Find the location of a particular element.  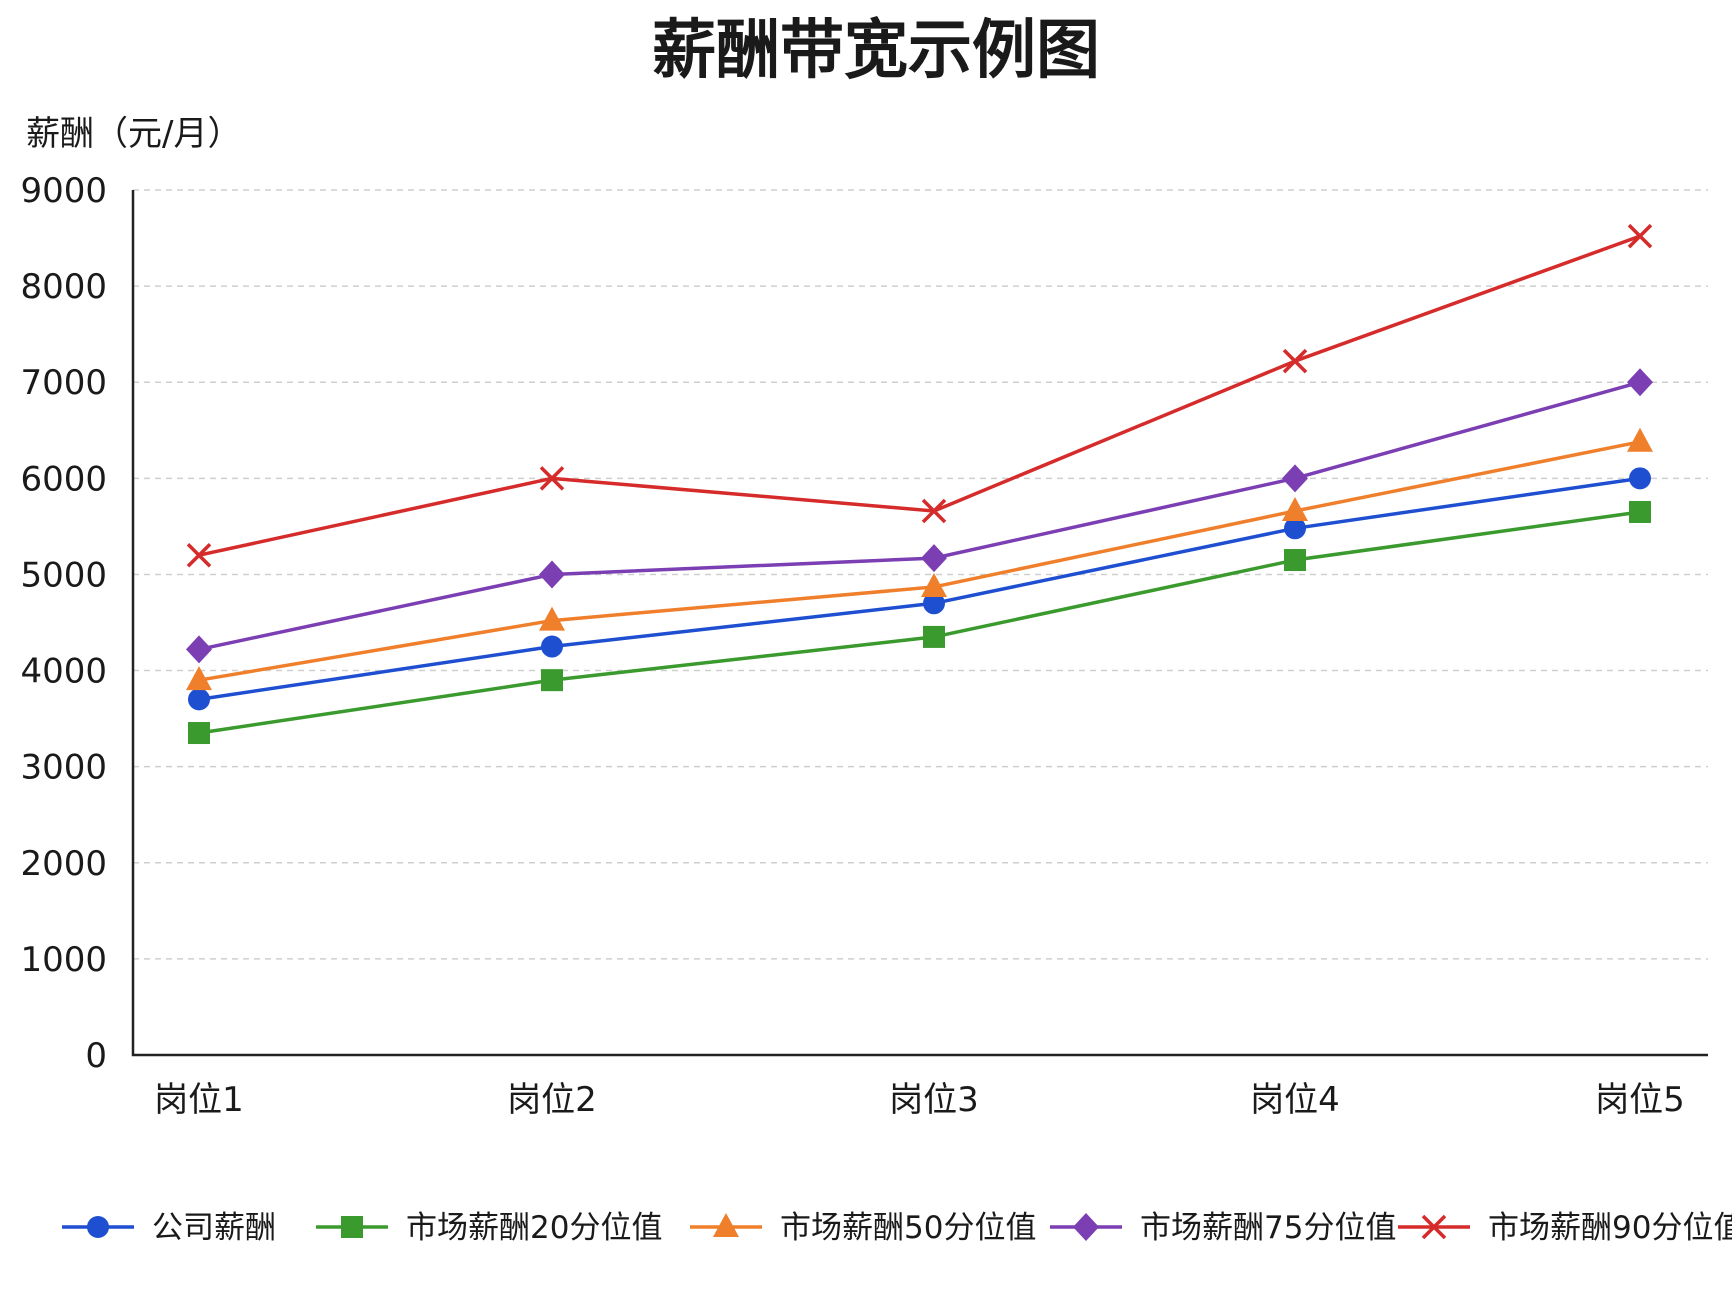

legend-item: 市场薪酬90分位值 is located at coordinates (1565, 1228).